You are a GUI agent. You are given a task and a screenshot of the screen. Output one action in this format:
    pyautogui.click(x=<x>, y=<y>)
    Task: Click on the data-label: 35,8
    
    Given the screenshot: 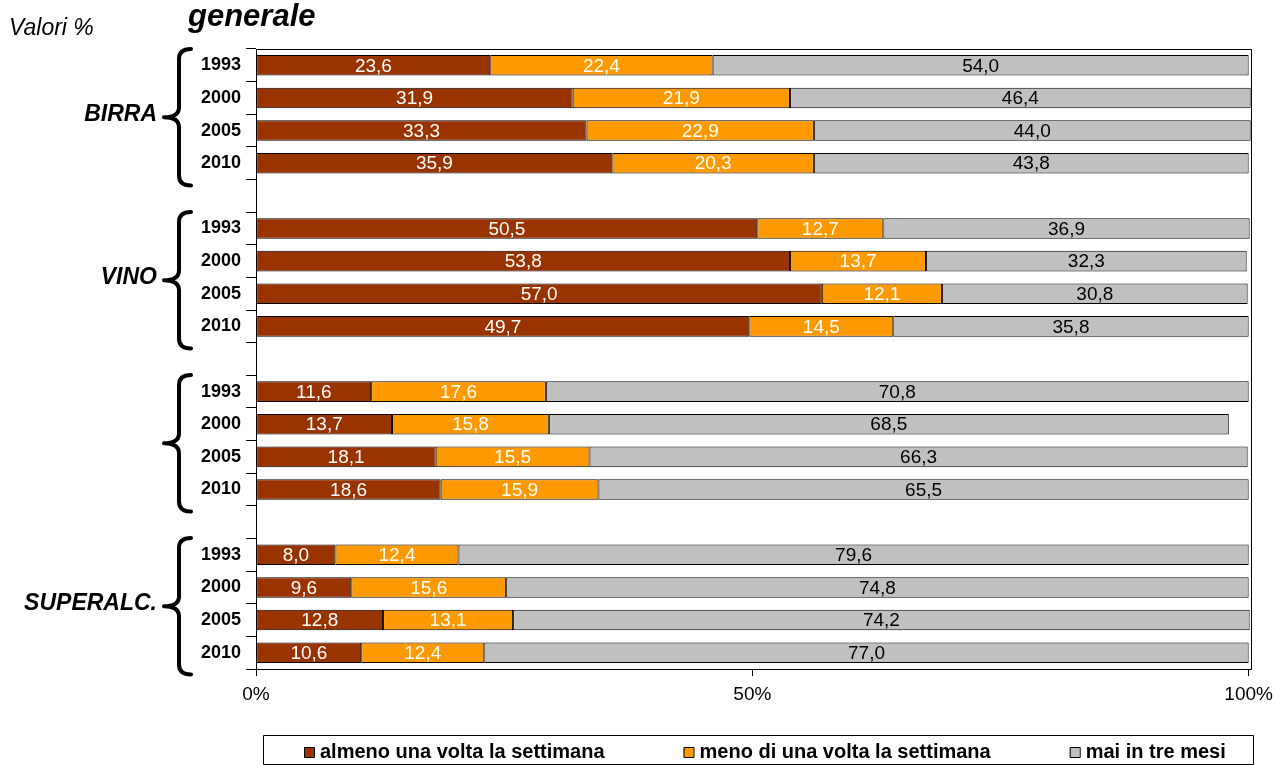 What is the action you would take?
    pyautogui.click(x=1071, y=326)
    